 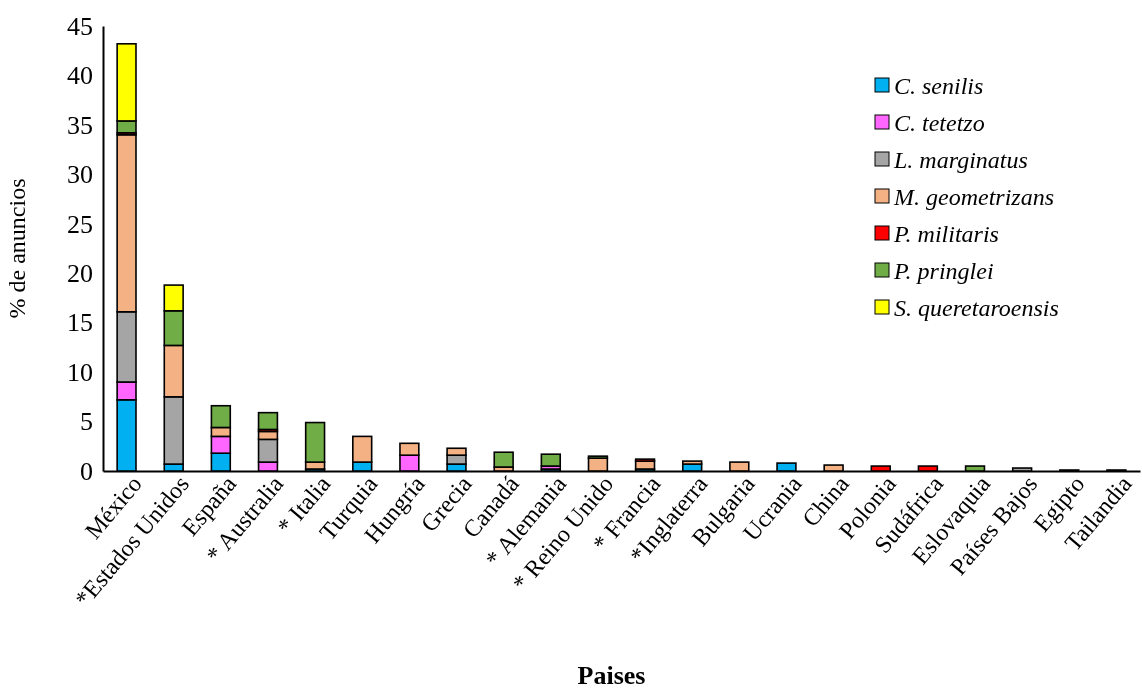 What do you see at coordinates (80, 26) in the screenshot?
I see `y-tick-label: 45` at bounding box center [80, 26].